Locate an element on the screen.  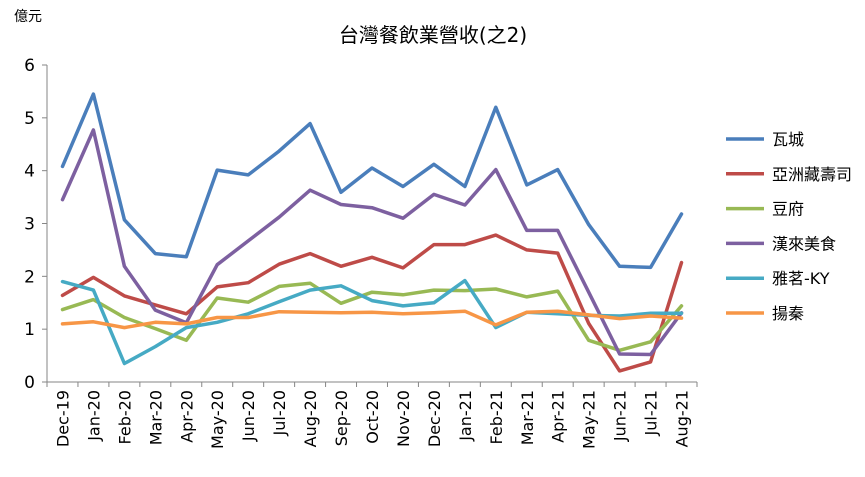
x-tick-label: Dec-20 is located at coordinates (434, 418).